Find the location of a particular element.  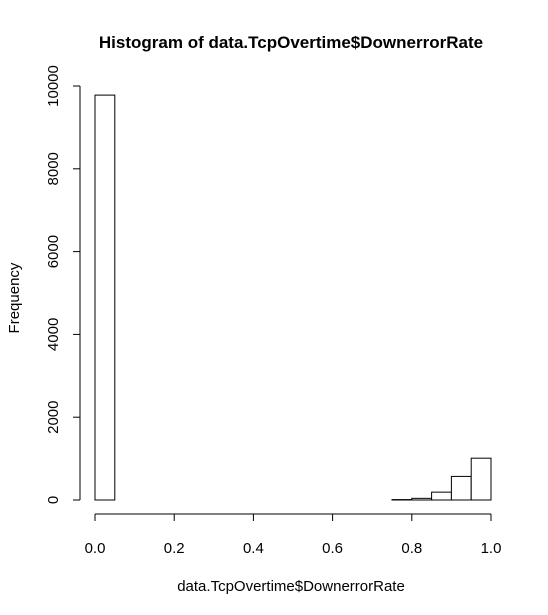

x-axis-label: data.TcpOvertime$DownerrorRate is located at coordinates (291, 586).